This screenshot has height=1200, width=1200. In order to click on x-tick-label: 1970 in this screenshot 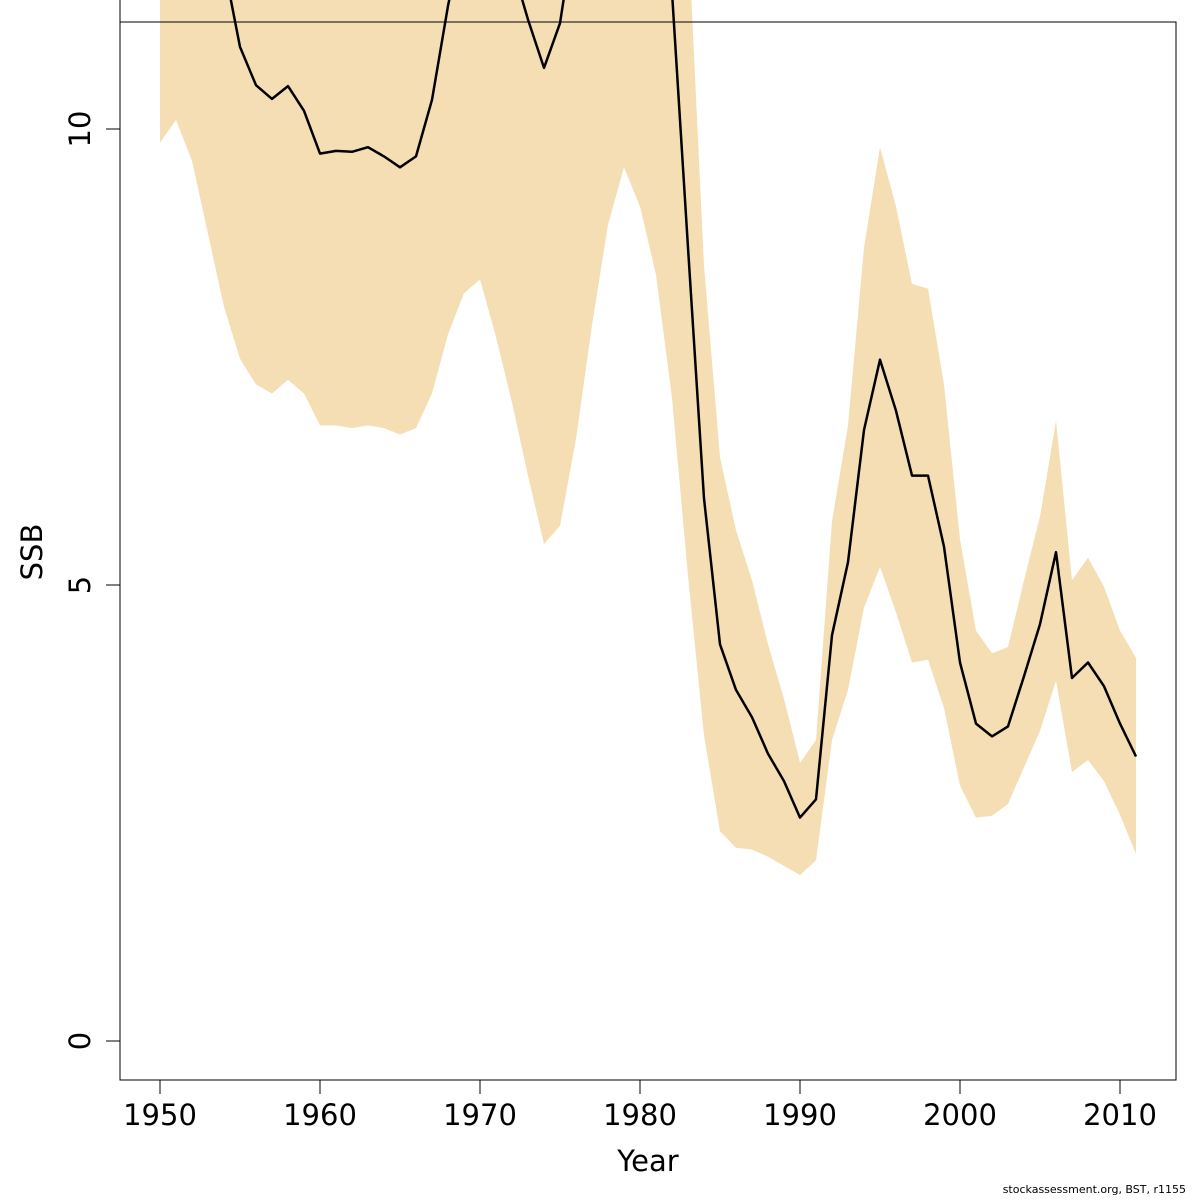, I will do `click(480, 1115)`.